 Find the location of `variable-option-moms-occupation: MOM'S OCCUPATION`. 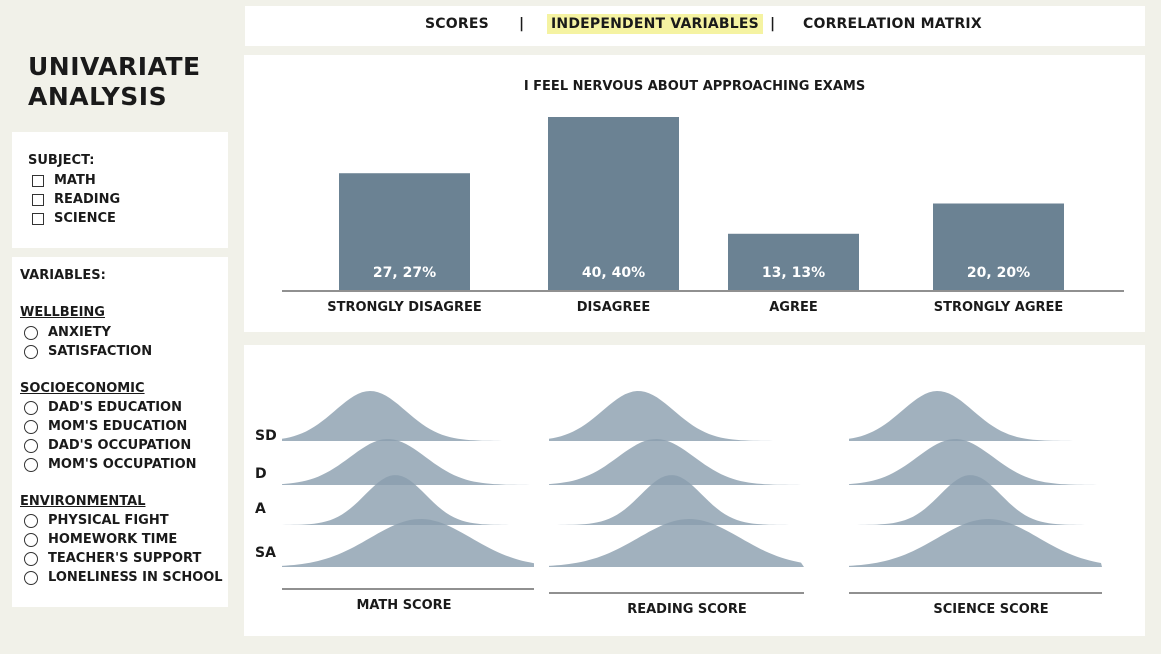

variable-option-moms-occupation: MOM'S OCCUPATION is located at coordinates (110, 464).